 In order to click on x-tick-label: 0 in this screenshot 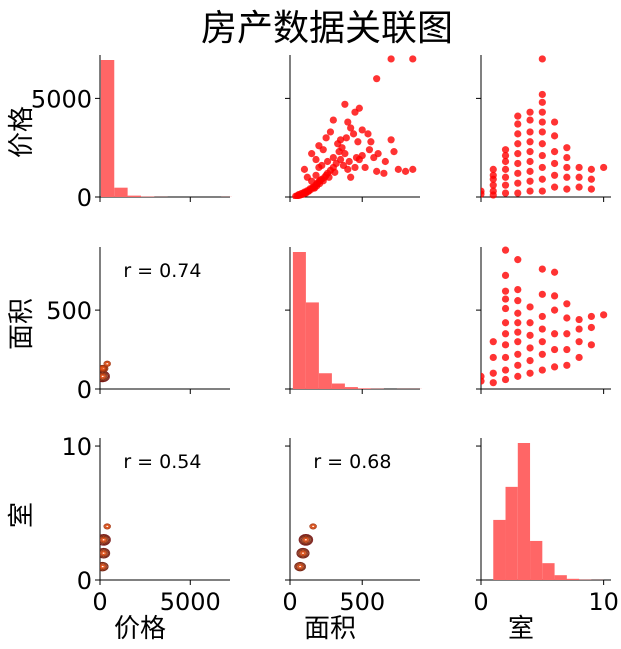, I will do `click(289, 602)`.